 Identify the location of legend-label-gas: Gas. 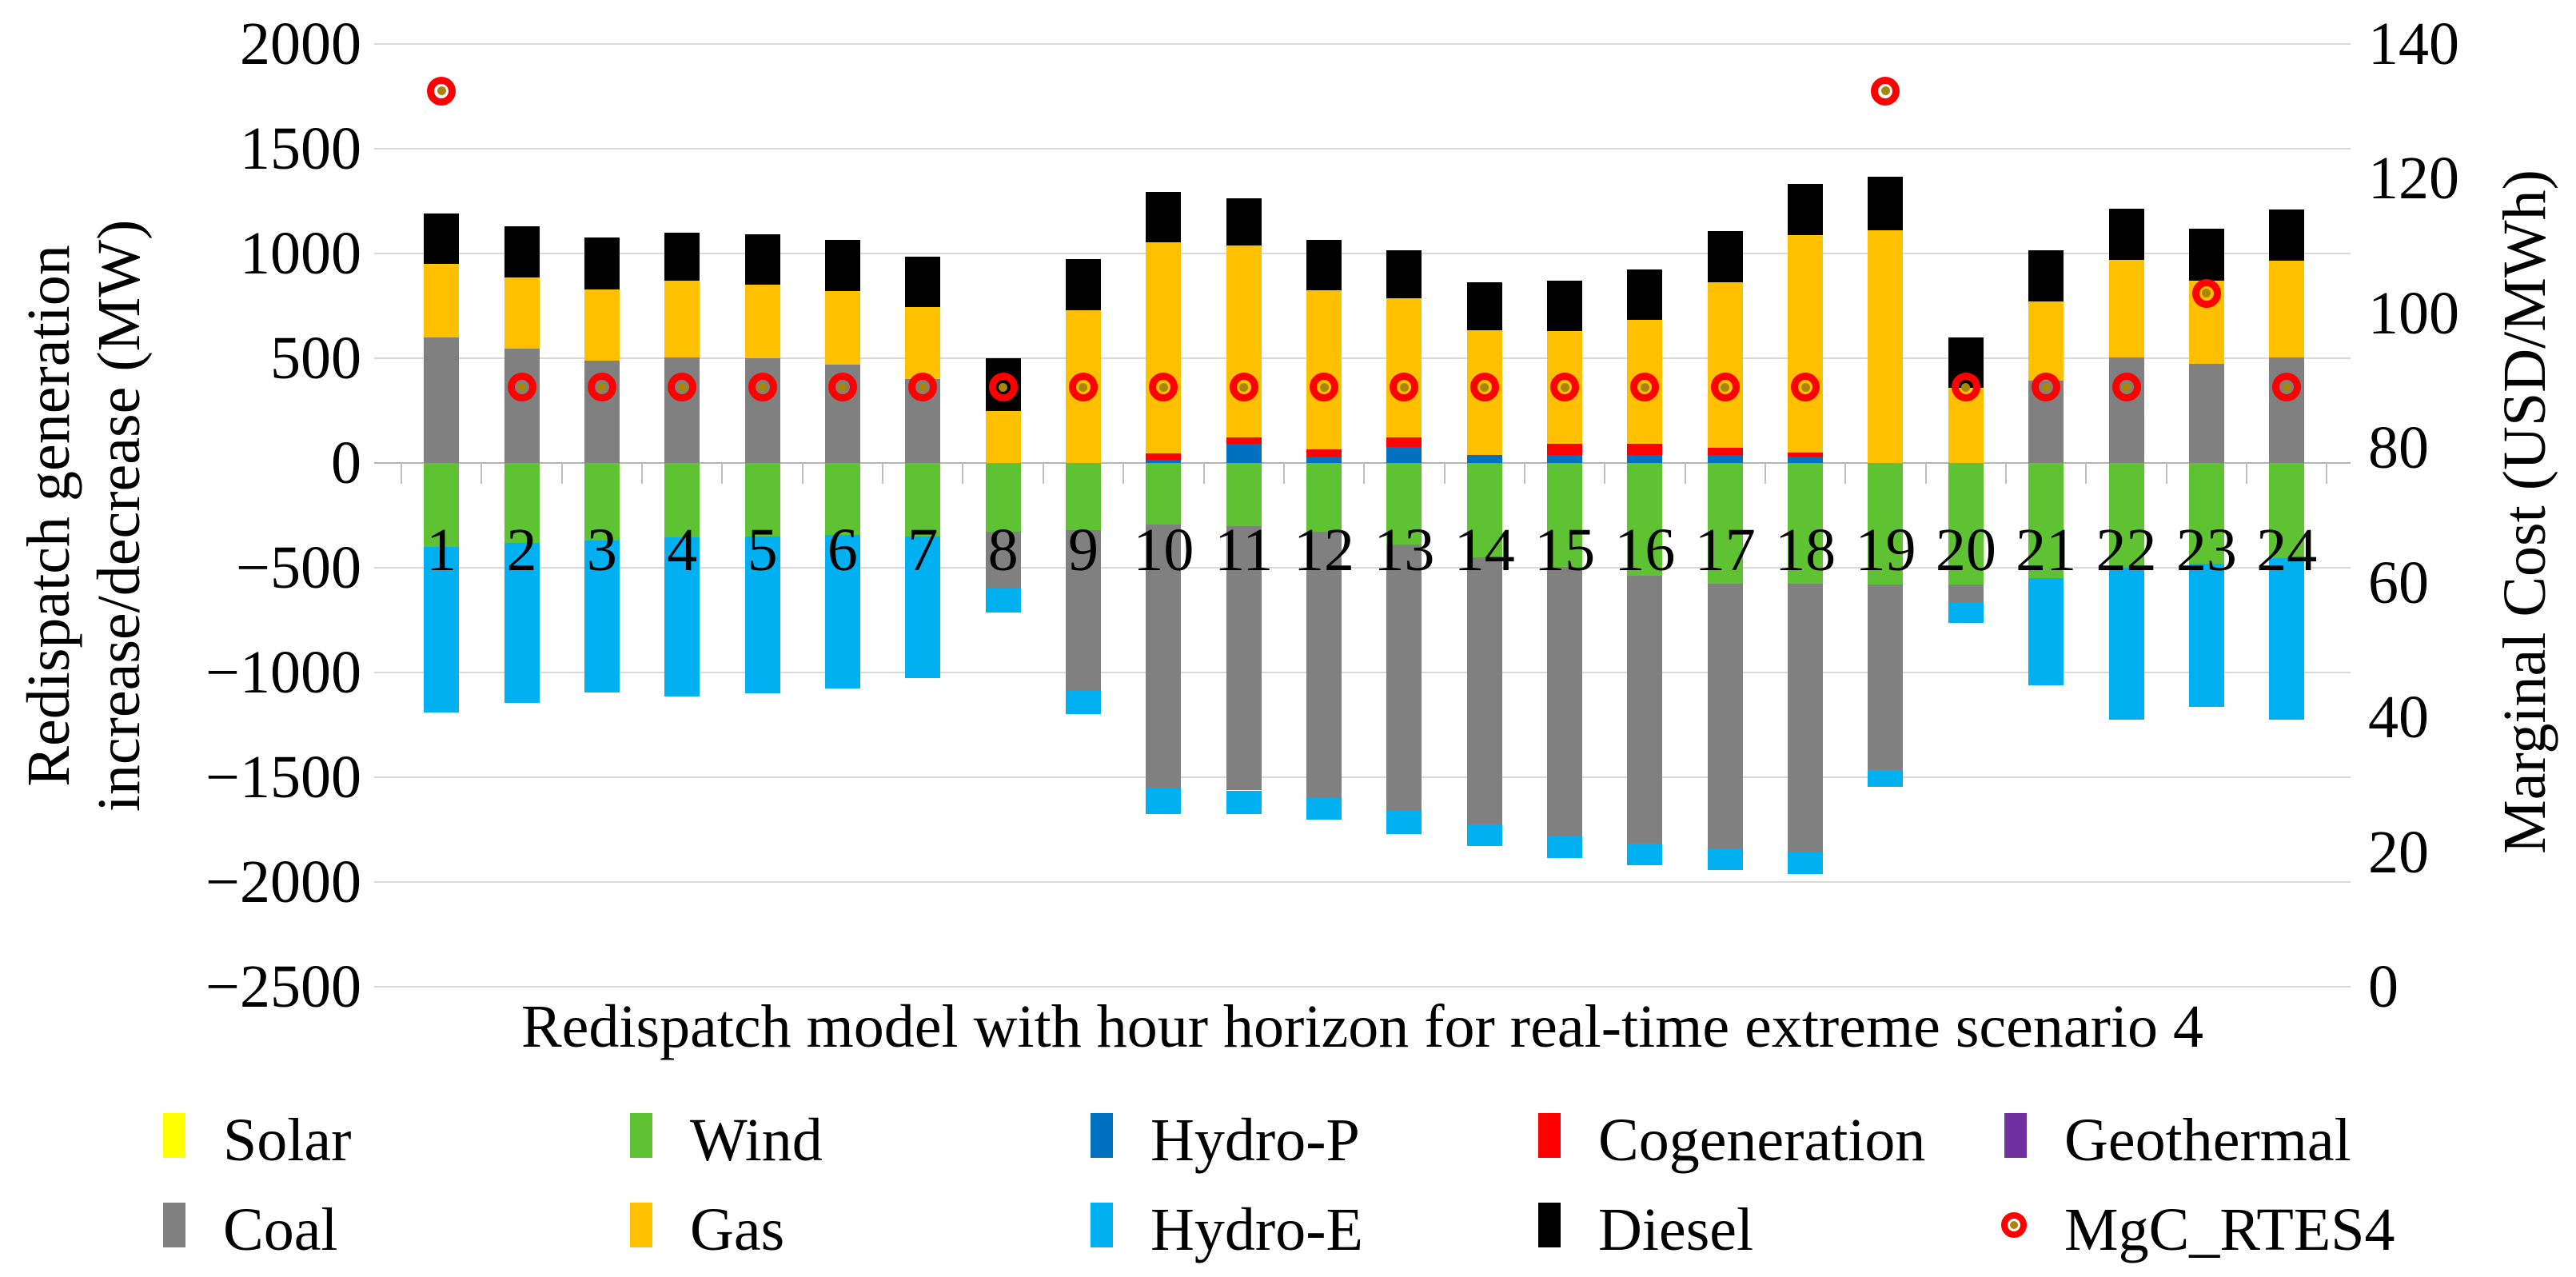
(737, 1229).